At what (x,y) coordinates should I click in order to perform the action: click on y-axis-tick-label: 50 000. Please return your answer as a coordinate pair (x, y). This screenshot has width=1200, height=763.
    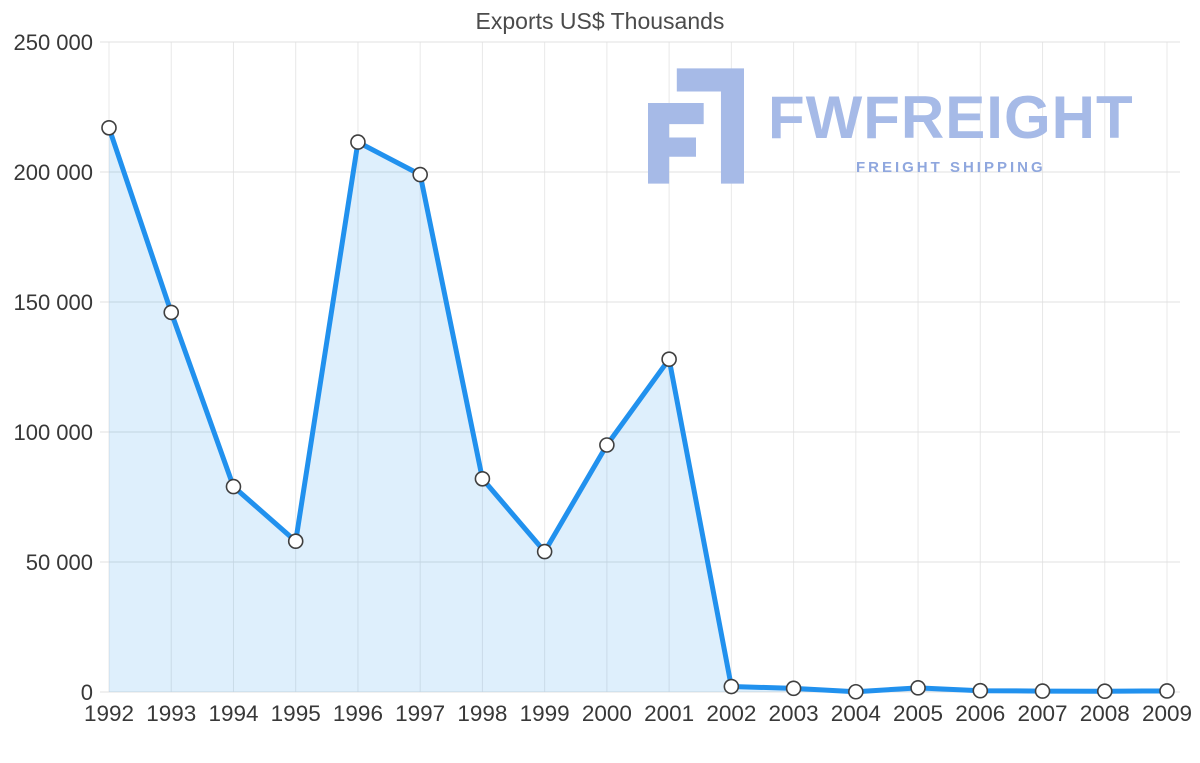
    Looking at the image, I should click on (59, 562).